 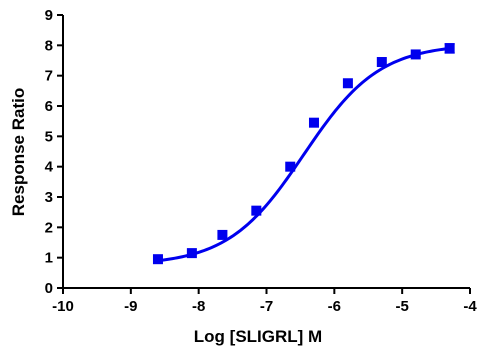 What do you see at coordinates (401, 306) in the screenshot?
I see `x-tick-label: -5` at bounding box center [401, 306].